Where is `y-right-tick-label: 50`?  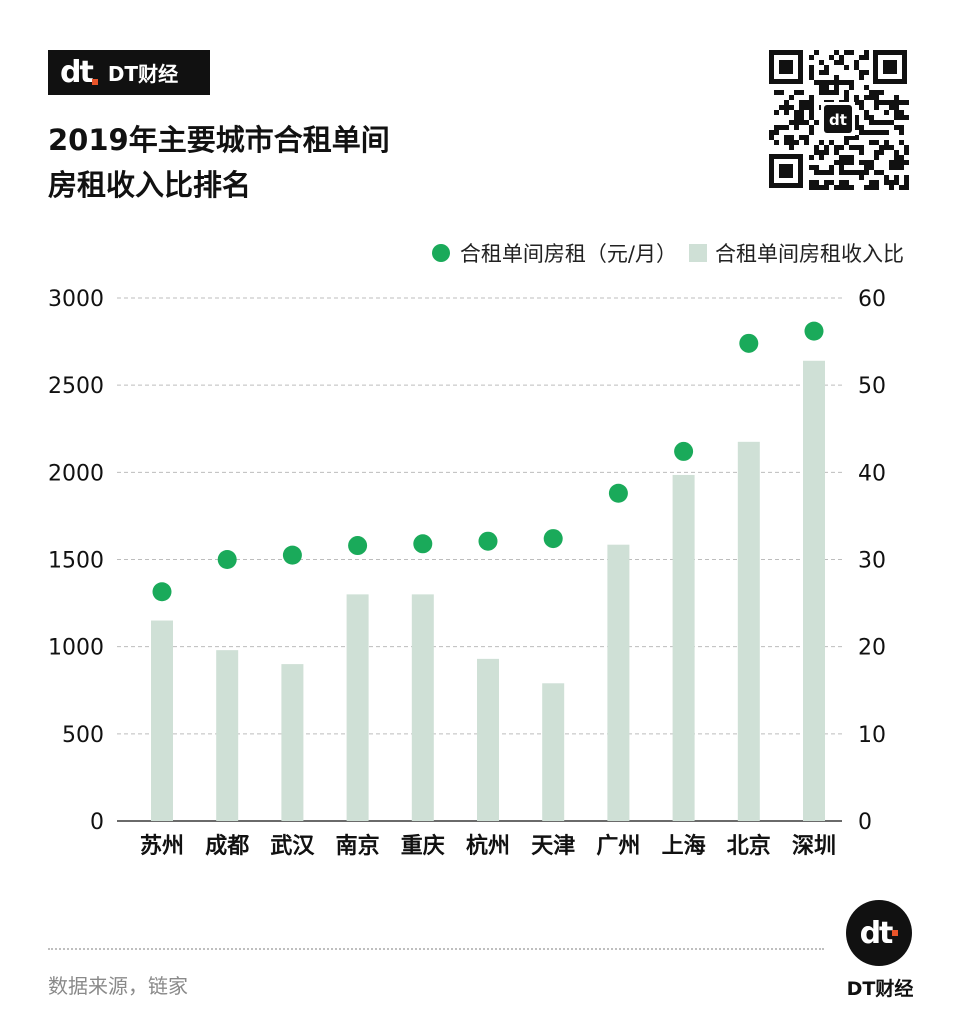 y-right-tick-label: 50 is located at coordinates (872, 386).